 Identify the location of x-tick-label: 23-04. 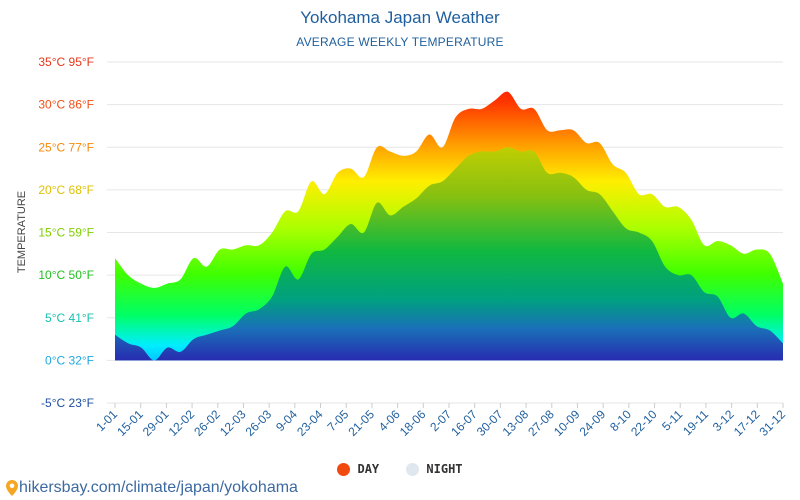
(310, 423).